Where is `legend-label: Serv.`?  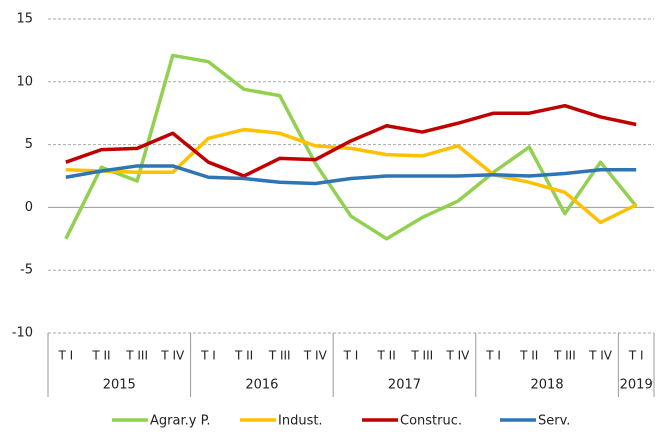
legend-label: Serv. is located at coordinates (554, 421).